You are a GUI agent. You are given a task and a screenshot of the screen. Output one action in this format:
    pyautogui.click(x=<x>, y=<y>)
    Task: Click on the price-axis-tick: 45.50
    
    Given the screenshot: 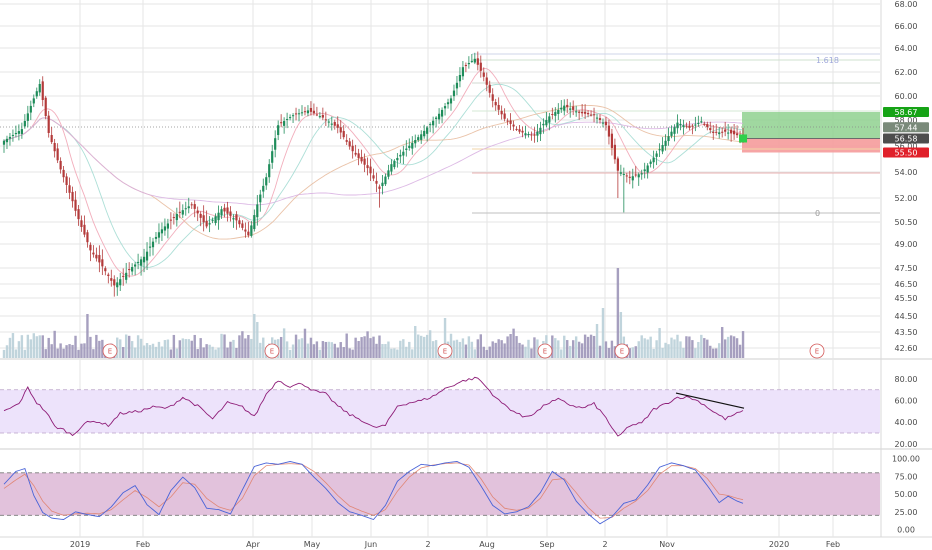 What is the action you would take?
    pyautogui.click(x=906, y=298)
    